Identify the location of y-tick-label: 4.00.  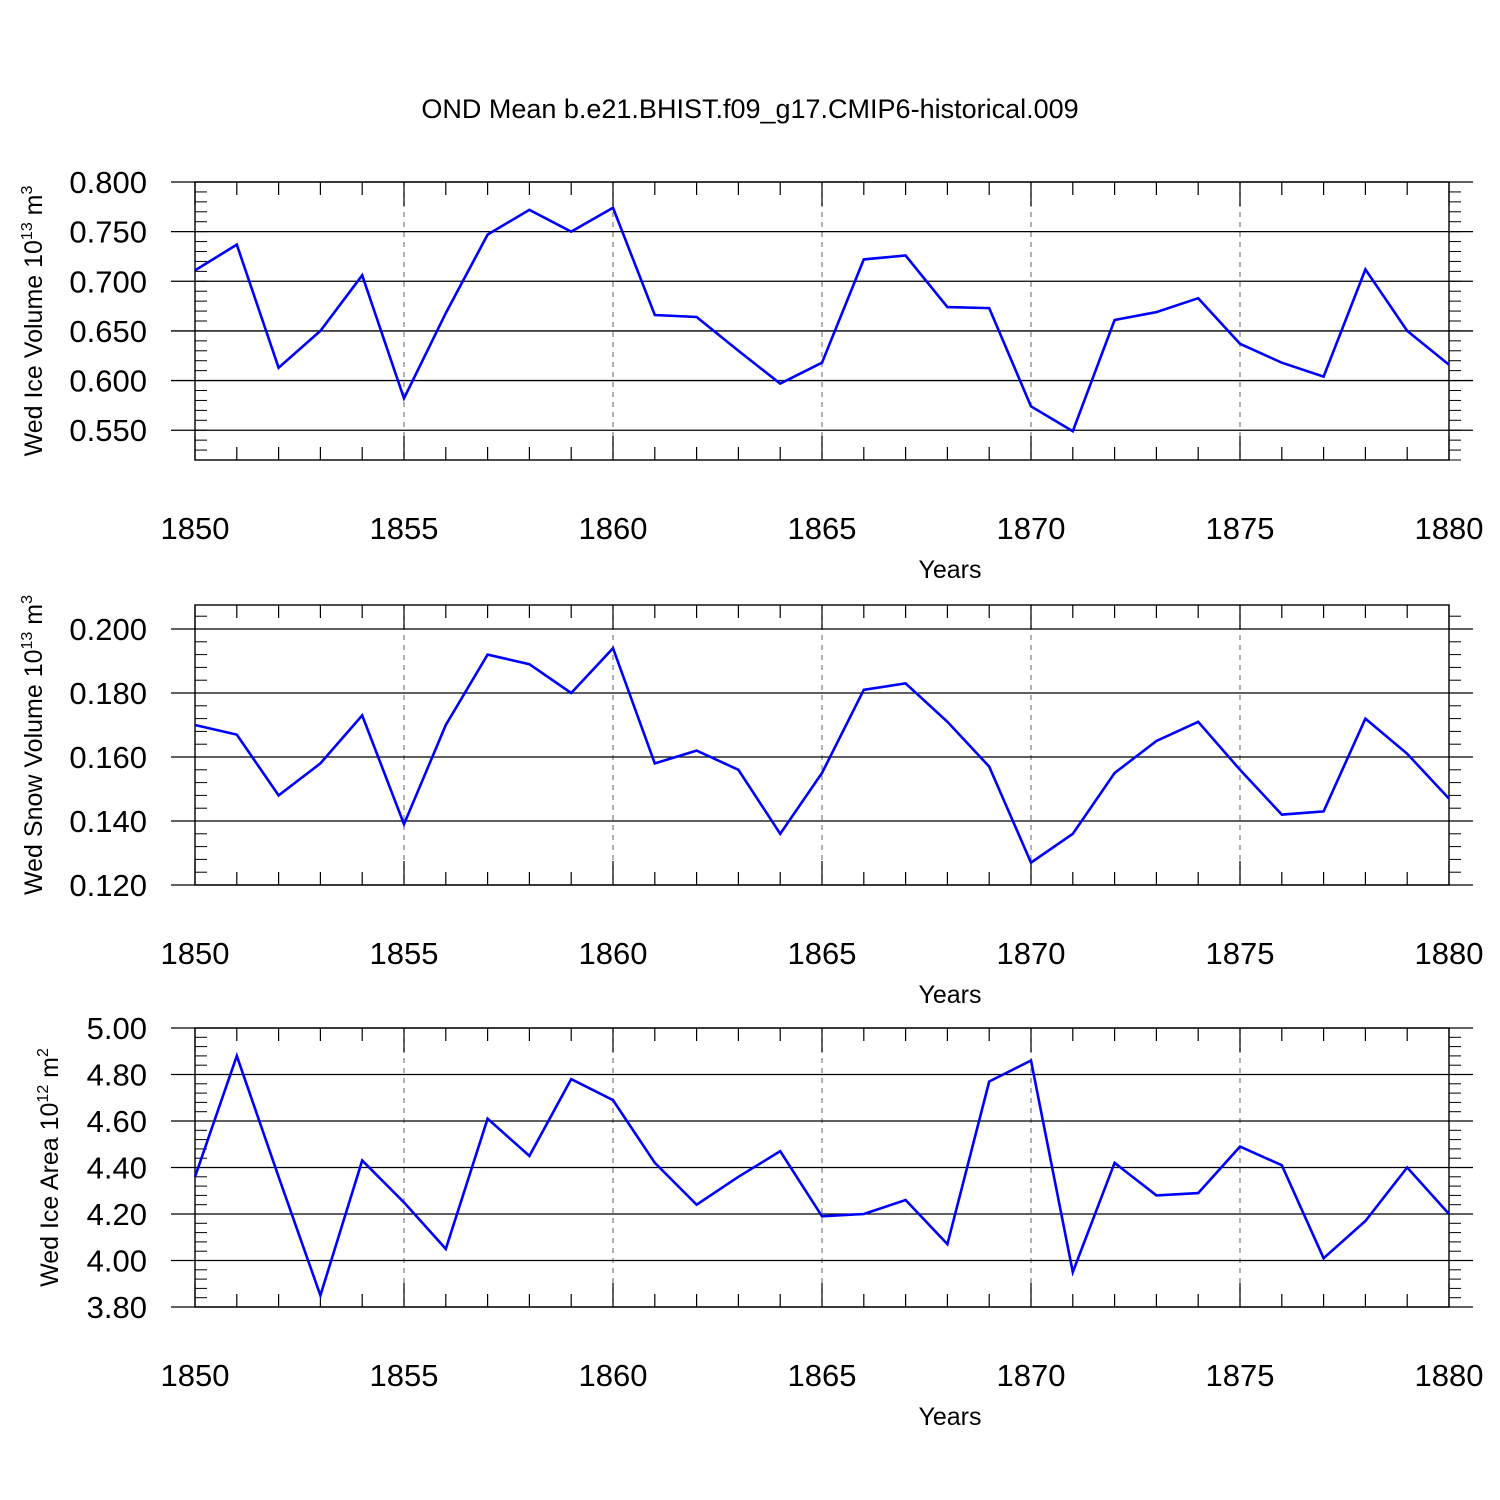
(117, 1261).